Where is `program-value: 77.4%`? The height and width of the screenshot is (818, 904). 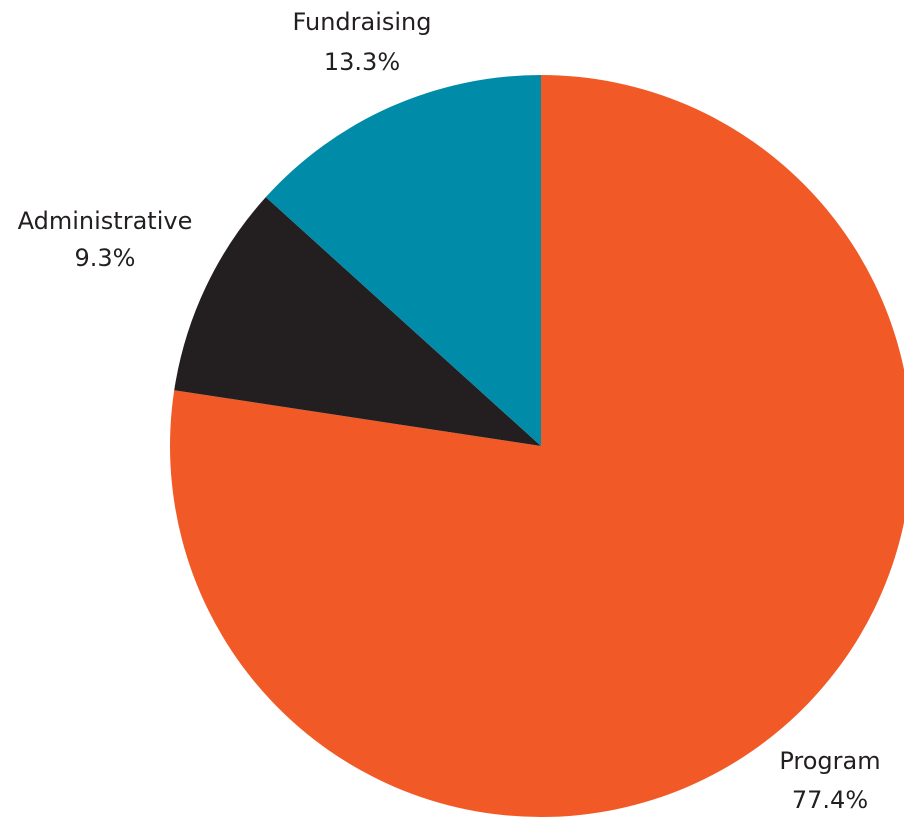
program-value: 77.4% is located at coordinates (830, 800).